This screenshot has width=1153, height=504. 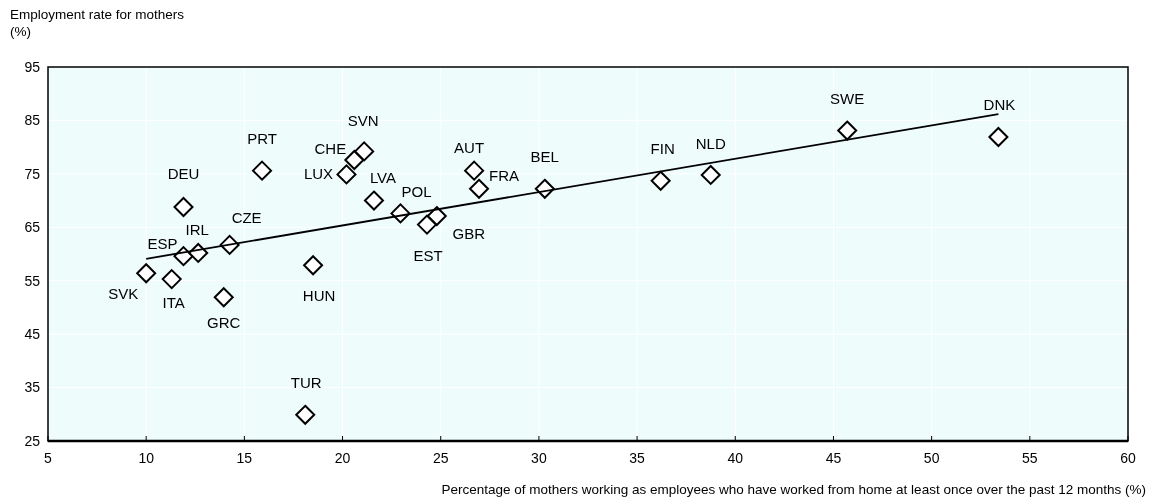 What do you see at coordinates (319, 296) in the screenshot?
I see `annotation: HUN` at bounding box center [319, 296].